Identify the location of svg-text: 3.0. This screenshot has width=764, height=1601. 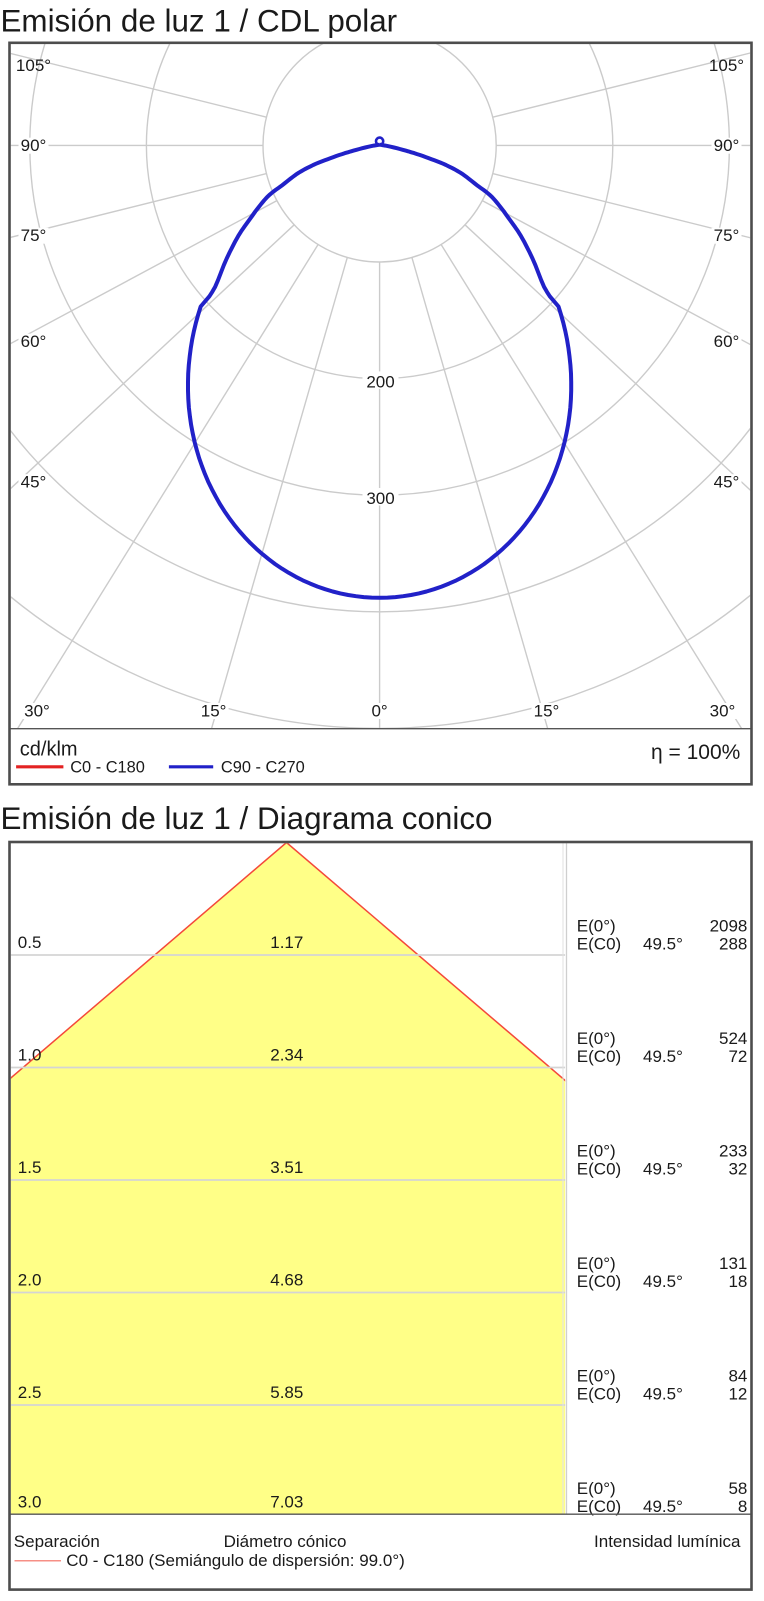
(30, 1501).